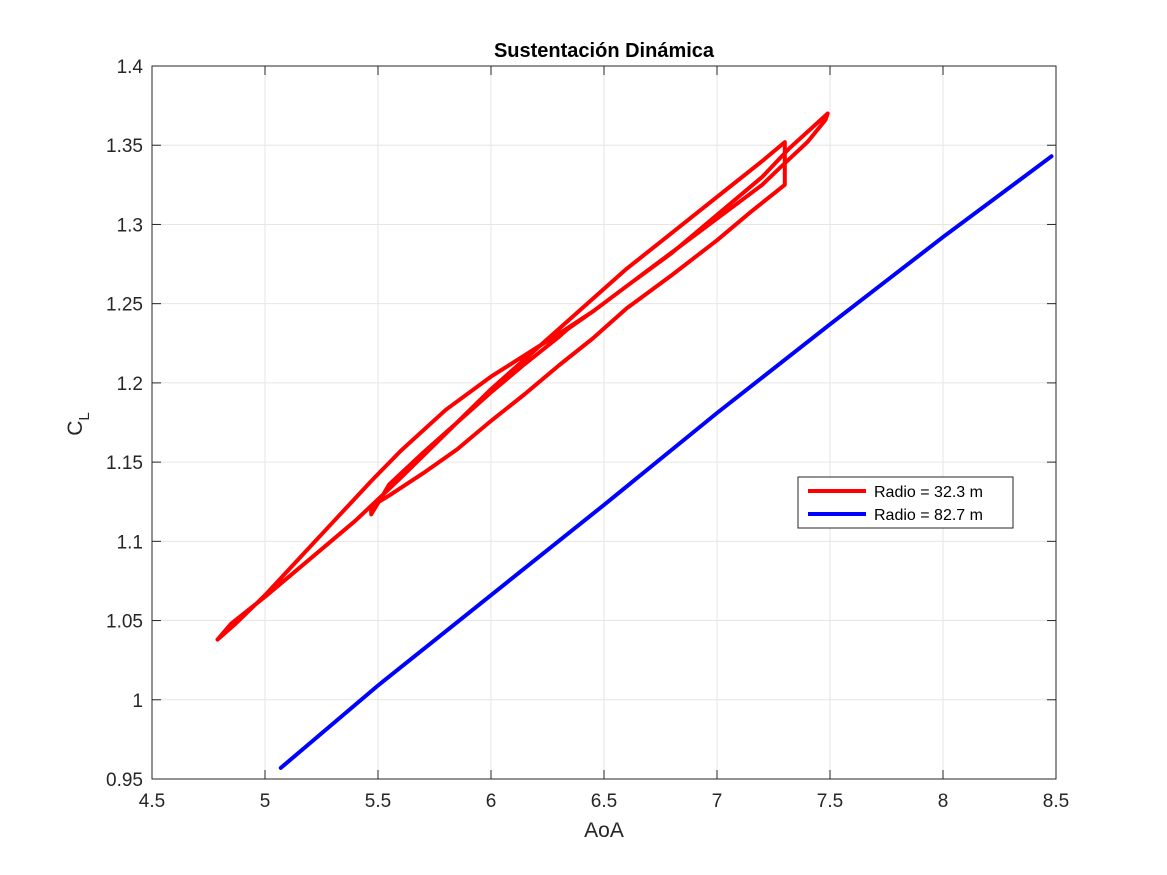  Describe the element at coordinates (152, 801) in the screenshot. I see `x-tick-label: 4.5` at that location.